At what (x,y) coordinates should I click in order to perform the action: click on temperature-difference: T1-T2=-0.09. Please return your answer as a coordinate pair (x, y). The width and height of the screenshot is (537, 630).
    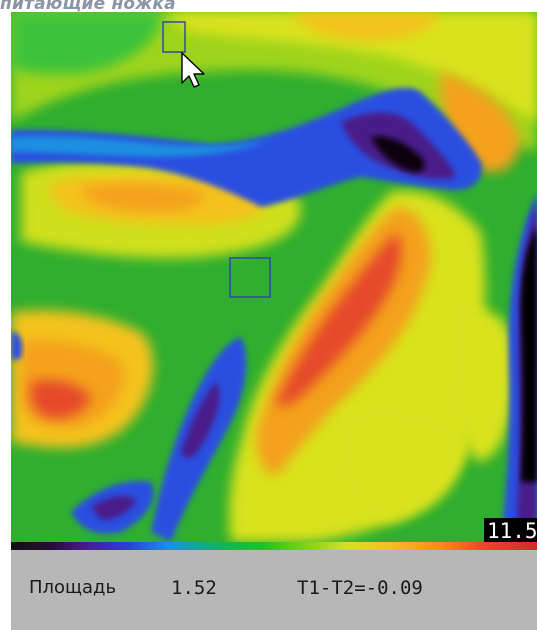
    Looking at the image, I should click on (360, 588).